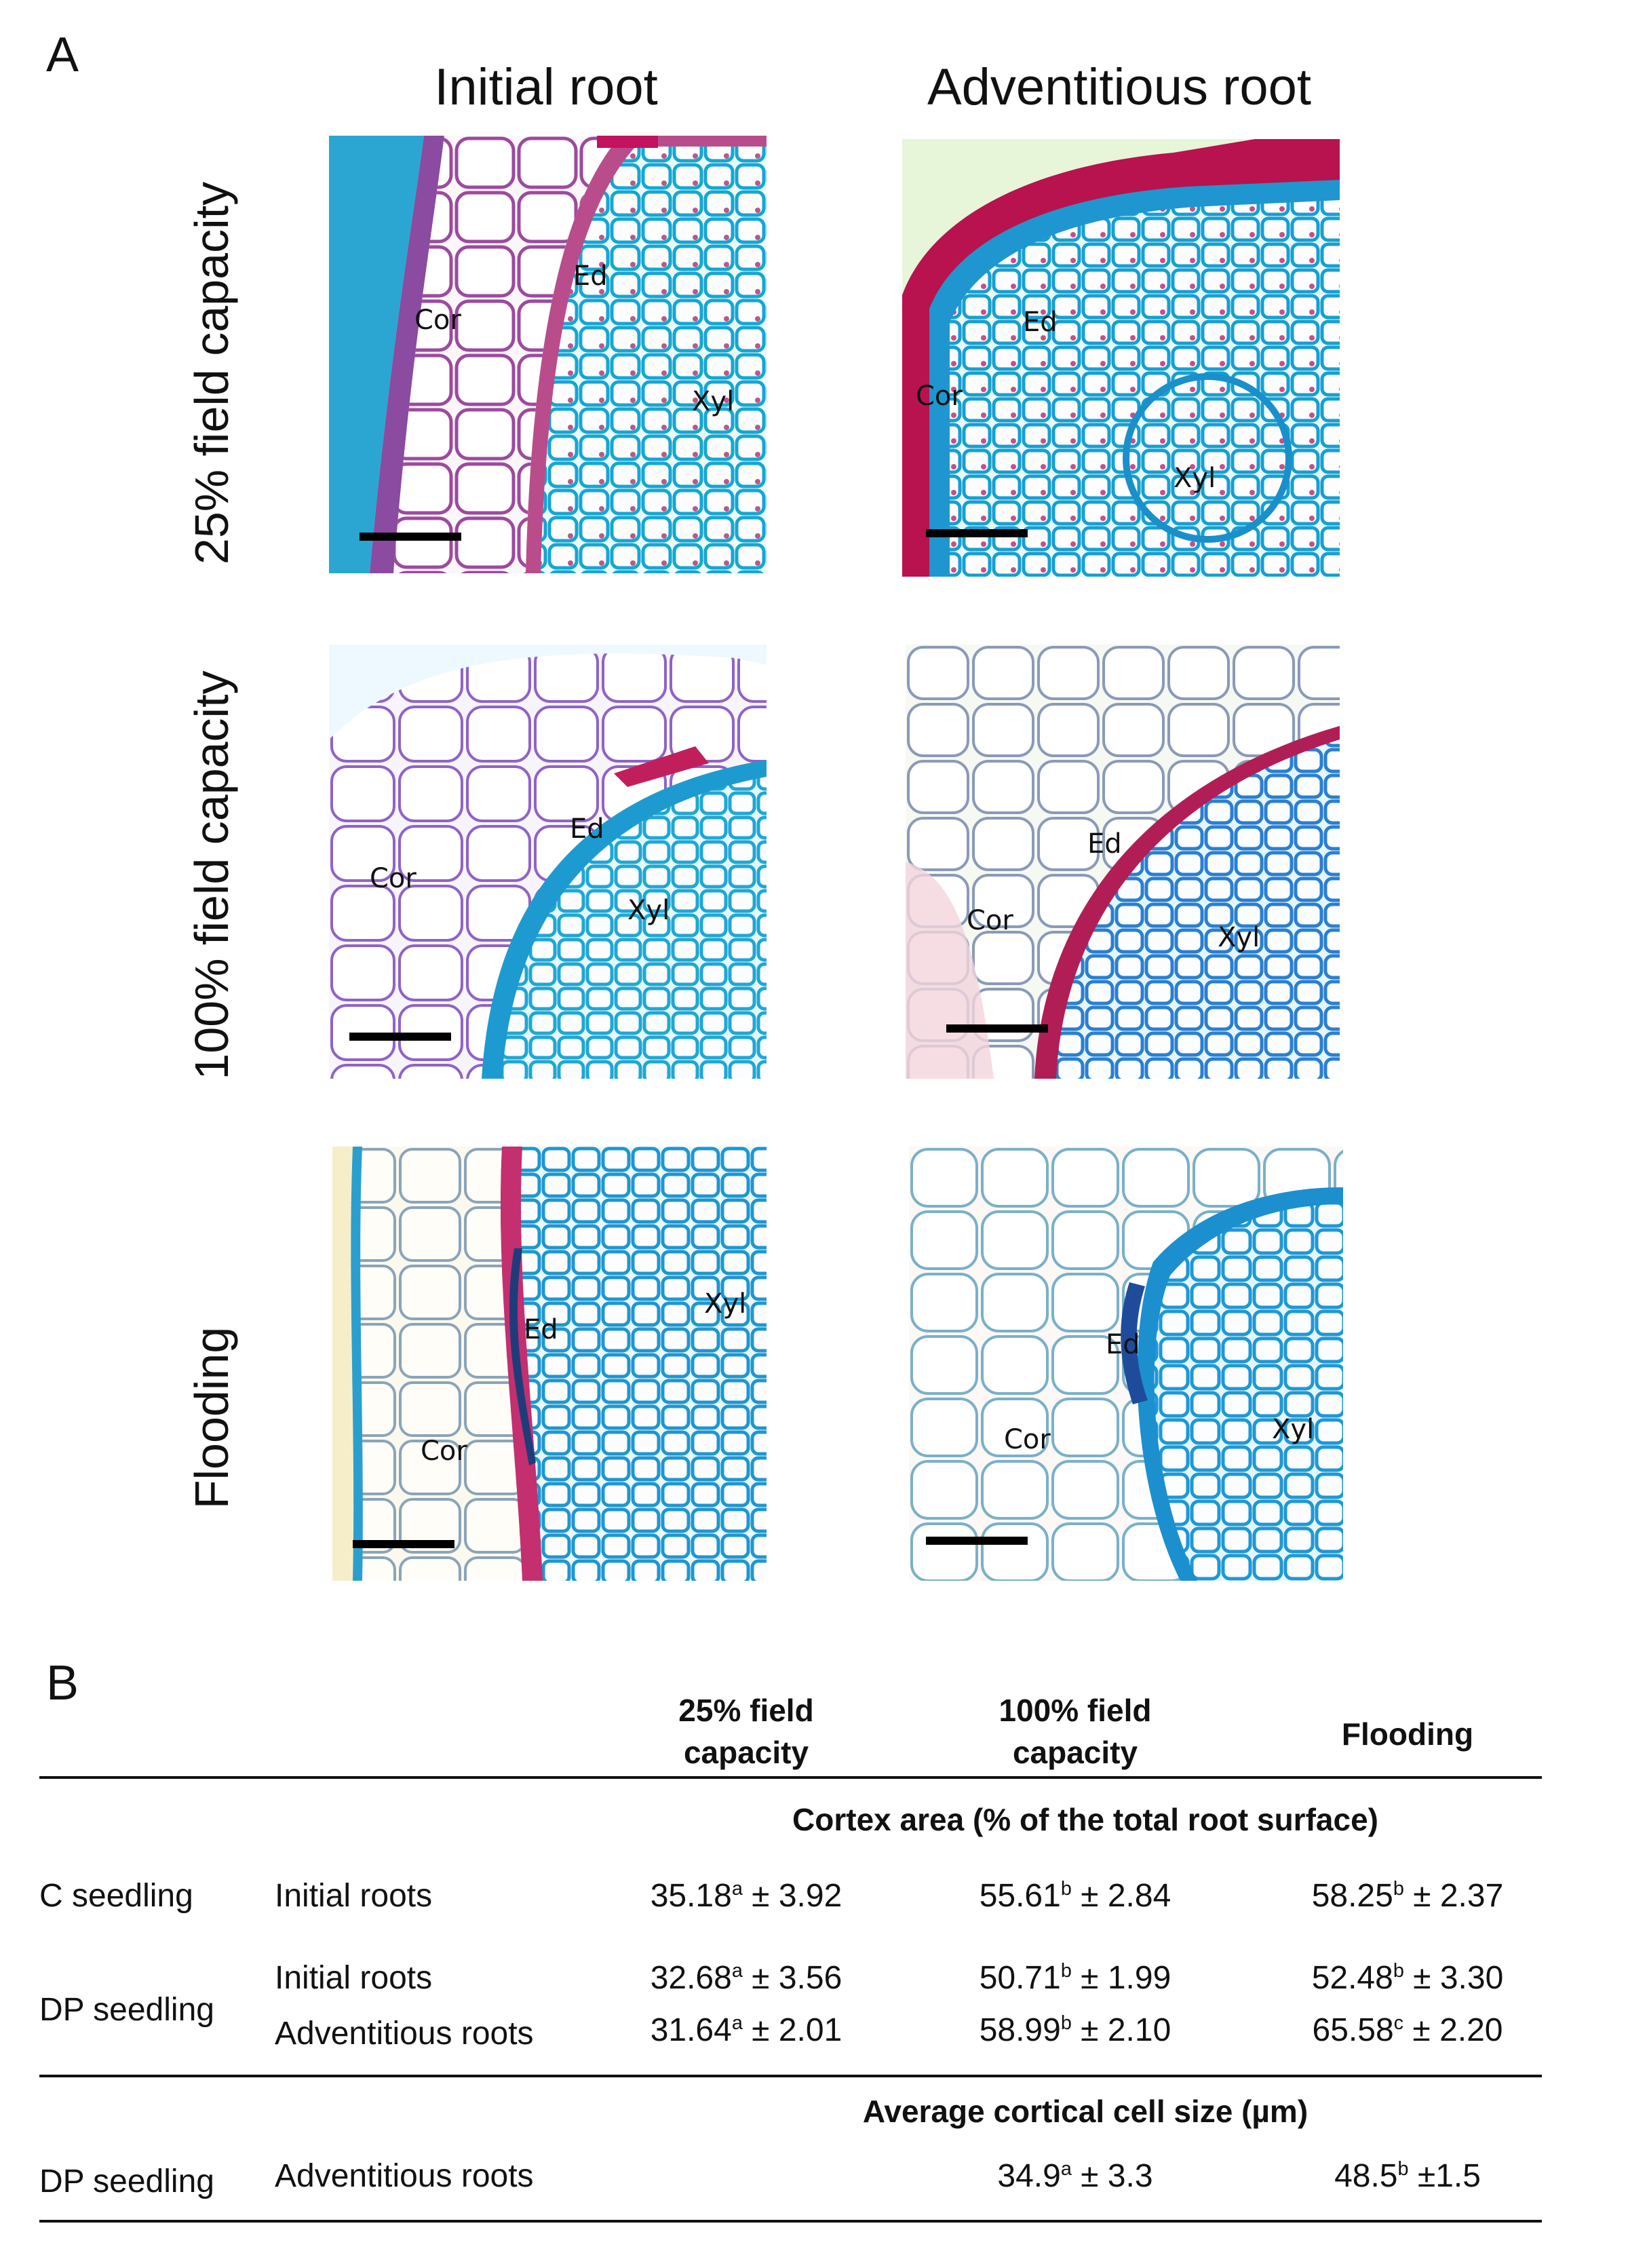 This screenshot has height=2268, width=1628. I want to click on column-header-25-fc-line2: capacity, so click(746, 1752).